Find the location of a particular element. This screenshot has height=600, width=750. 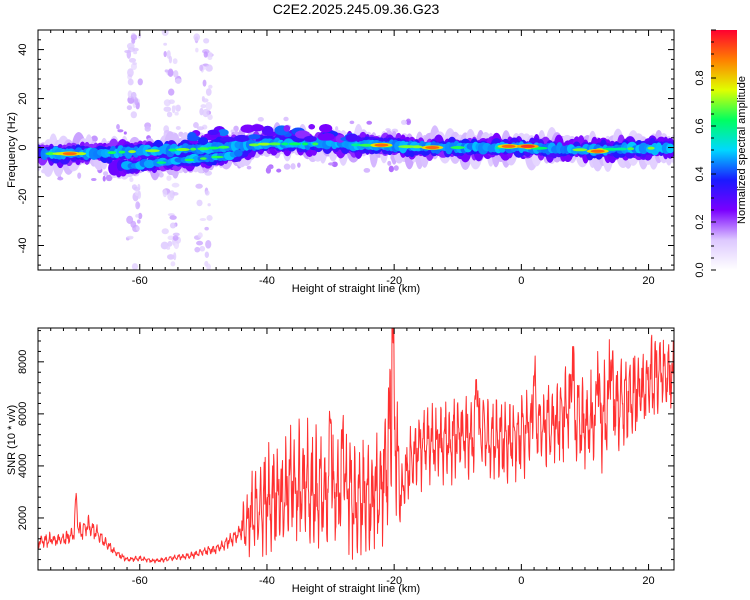

spectrogram-x-axis-label: Height of straight line (km) is located at coordinates (356, 289).